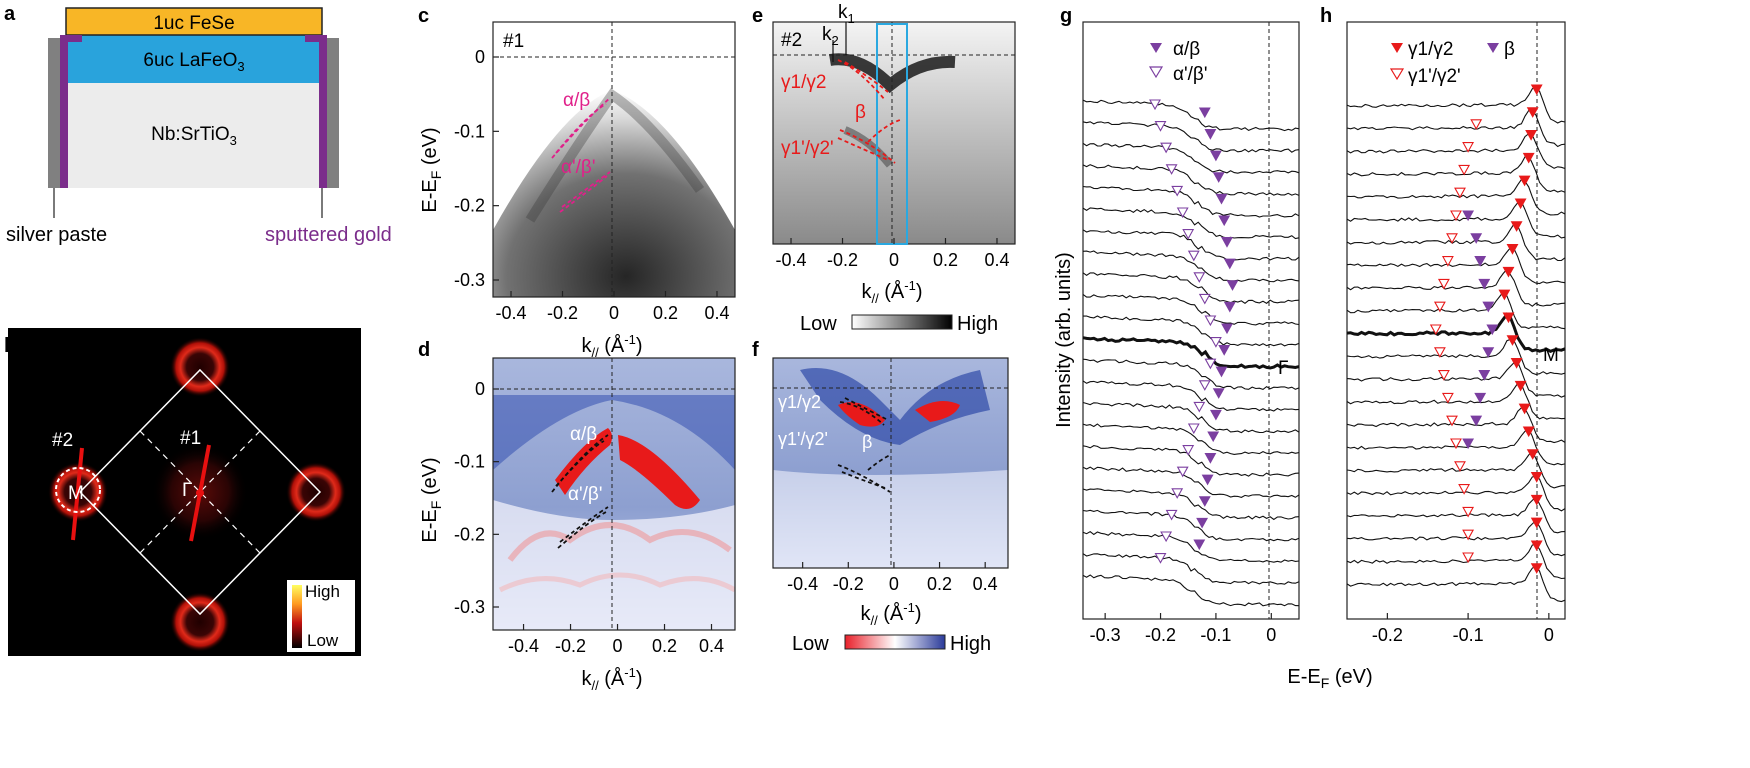 The height and width of the screenshot is (768, 1750). I want to click on label-beta-f: β, so click(867, 442).